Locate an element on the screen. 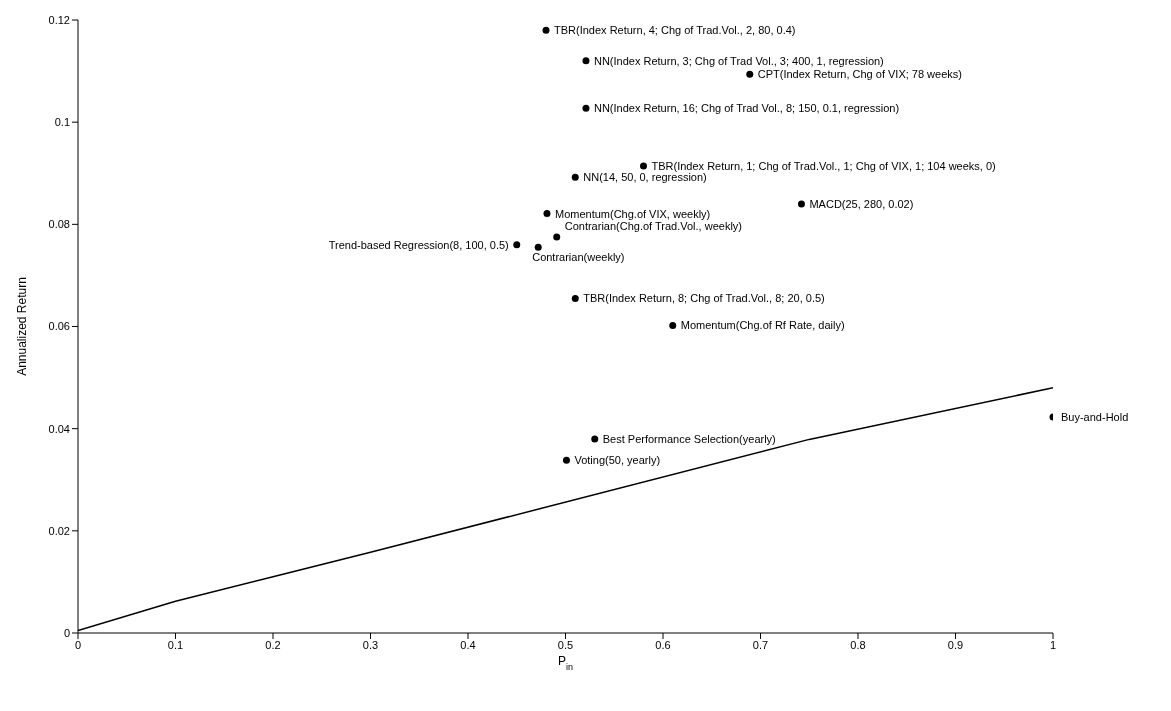 The image size is (1171, 711). annotation: Contrarian(Chg.of Trad.Vol., weekly) is located at coordinates (653, 226).